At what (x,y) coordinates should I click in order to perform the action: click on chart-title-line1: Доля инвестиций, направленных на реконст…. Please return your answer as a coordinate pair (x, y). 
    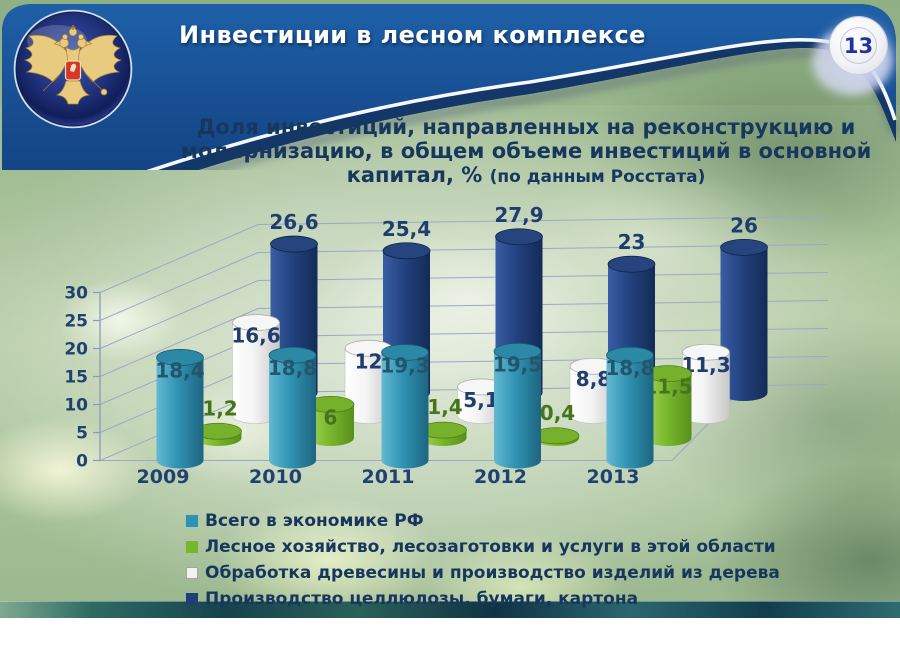
    Looking at the image, I should click on (526, 127).